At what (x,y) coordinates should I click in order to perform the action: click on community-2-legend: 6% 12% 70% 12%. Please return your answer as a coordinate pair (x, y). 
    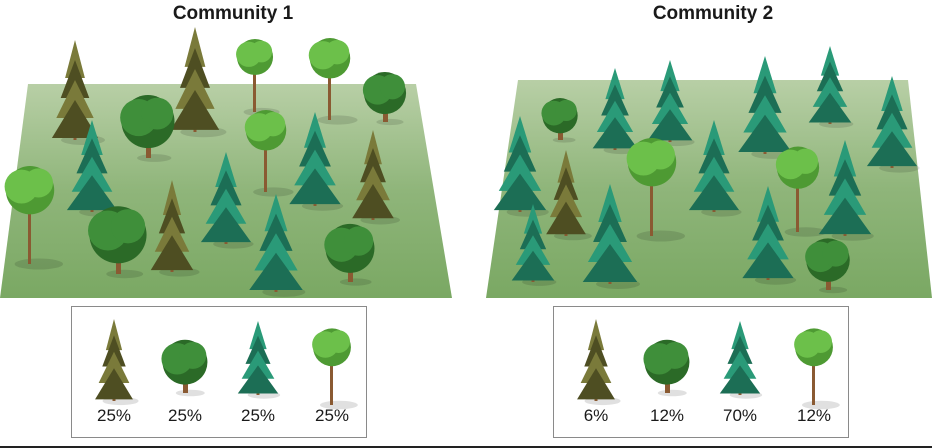
    Looking at the image, I should click on (701, 372).